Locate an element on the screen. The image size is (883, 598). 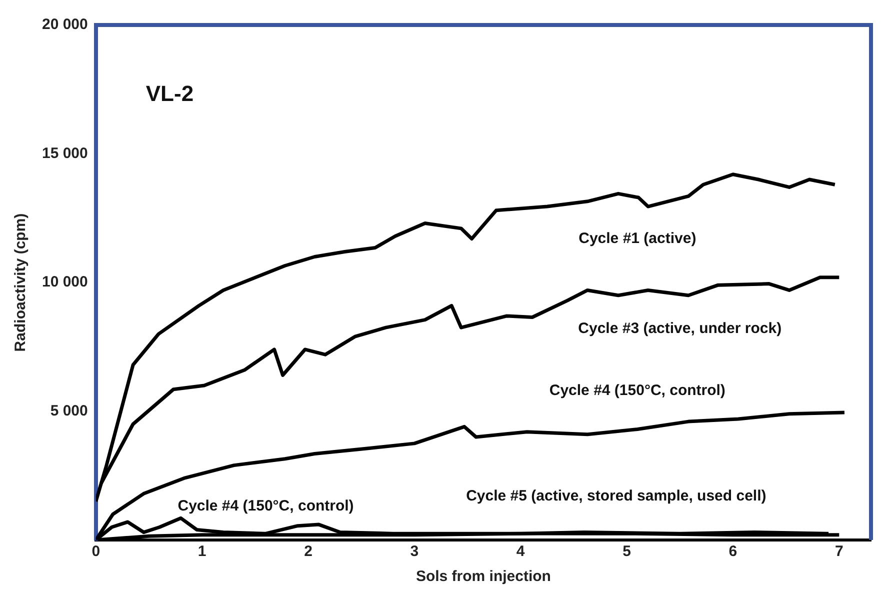
x-tick-label: 7 is located at coordinates (839, 551).